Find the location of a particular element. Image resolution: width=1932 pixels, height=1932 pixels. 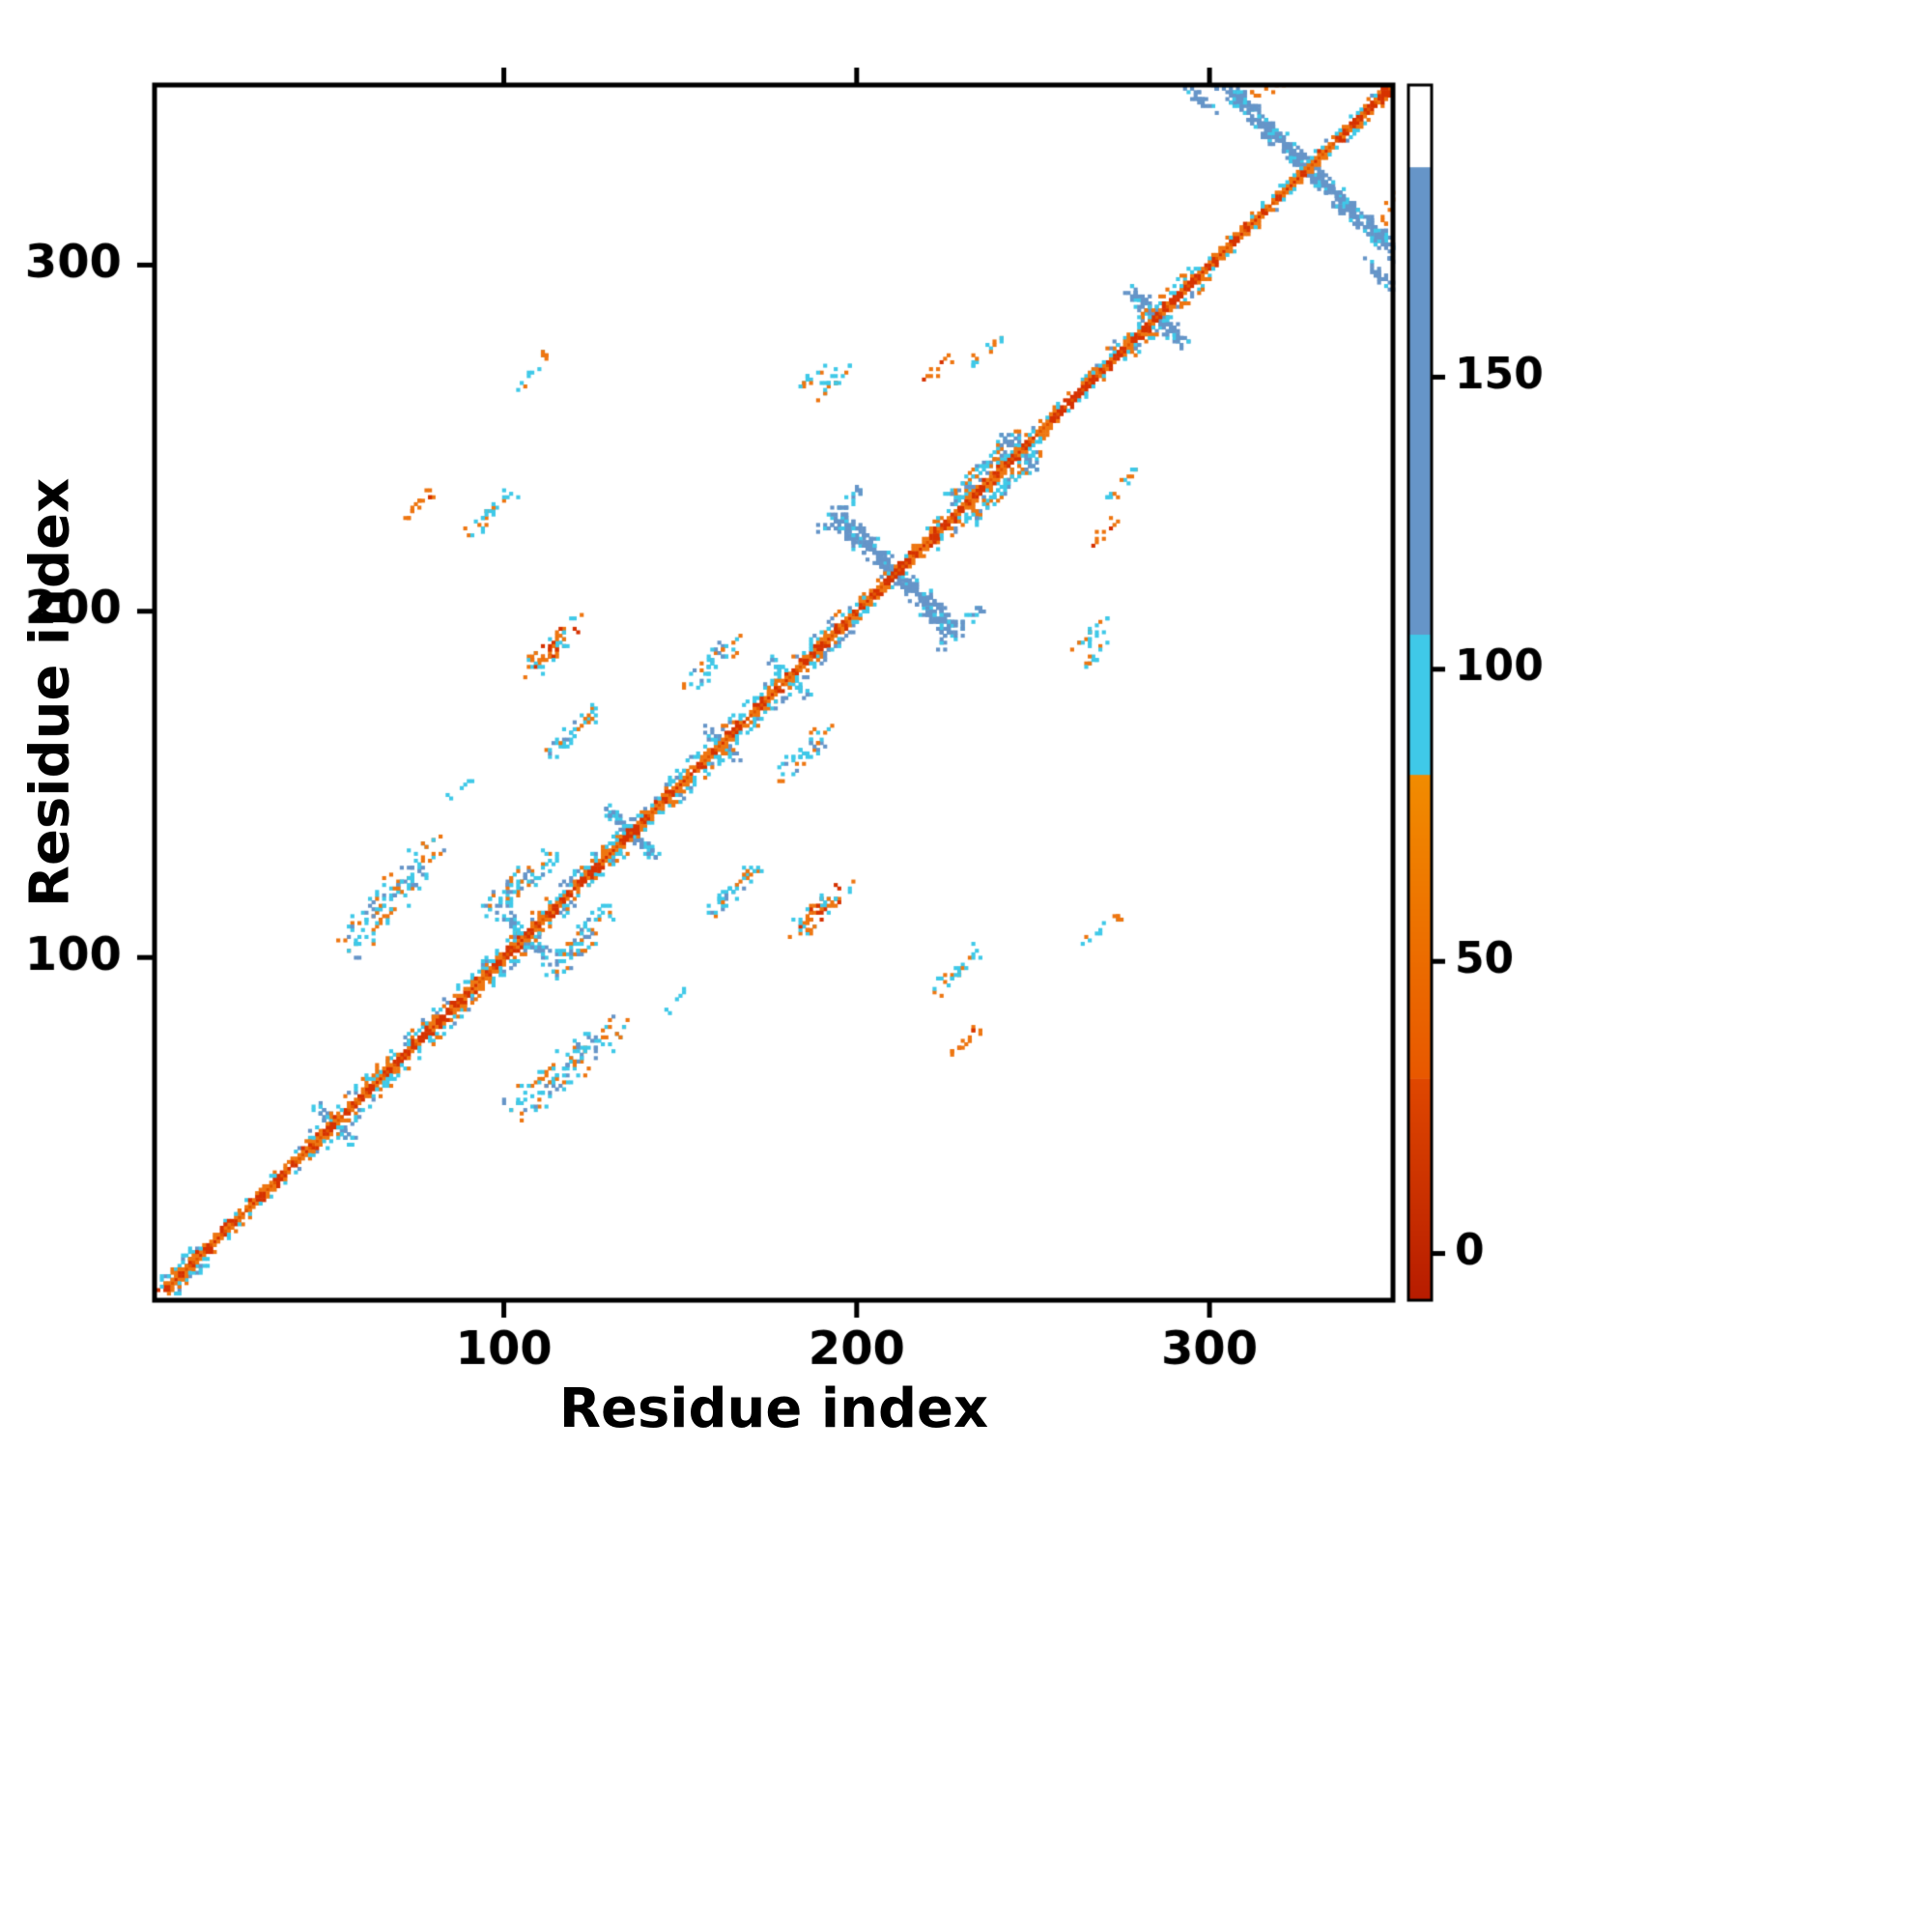

x-axis-label: Residue index is located at coordinates (773, 1409).